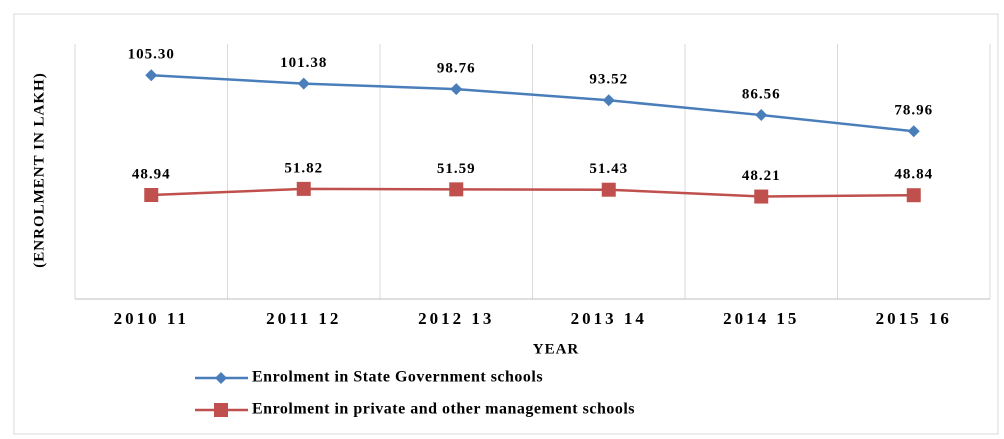 The width and height of the screenshot is (1004, 439). Describe the element at coordinates (303, 63) in the screenshot. I see `data-label: 101.38` at that location.